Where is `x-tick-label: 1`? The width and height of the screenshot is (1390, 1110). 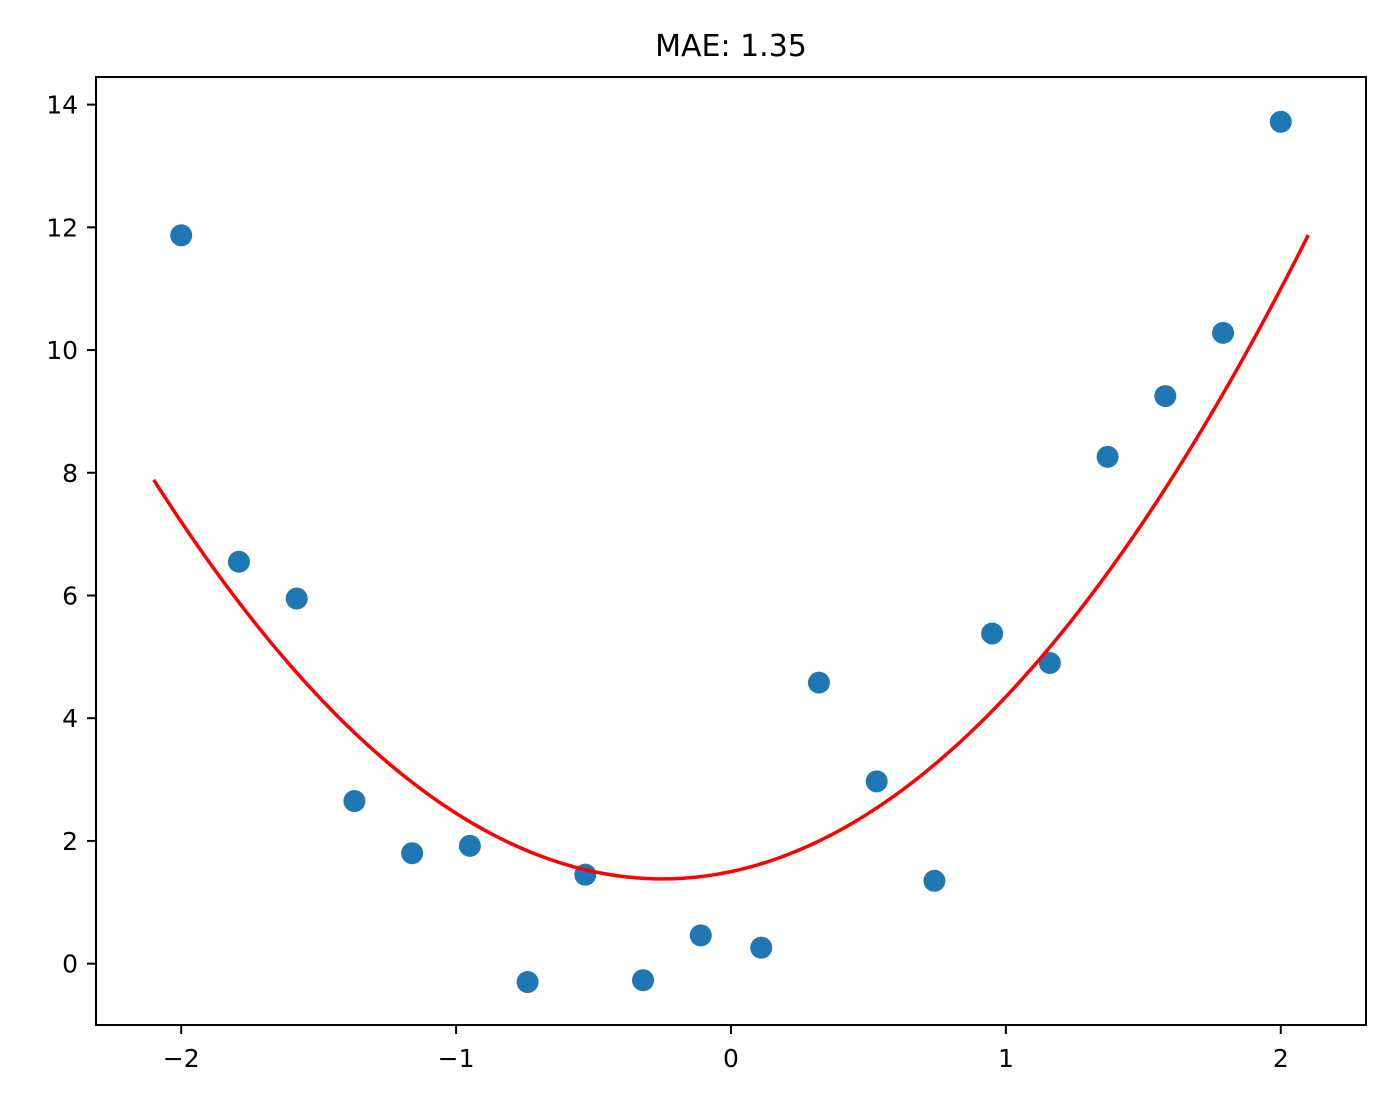
x-tick-label: 1 is located at coordinates (1006, 1058).